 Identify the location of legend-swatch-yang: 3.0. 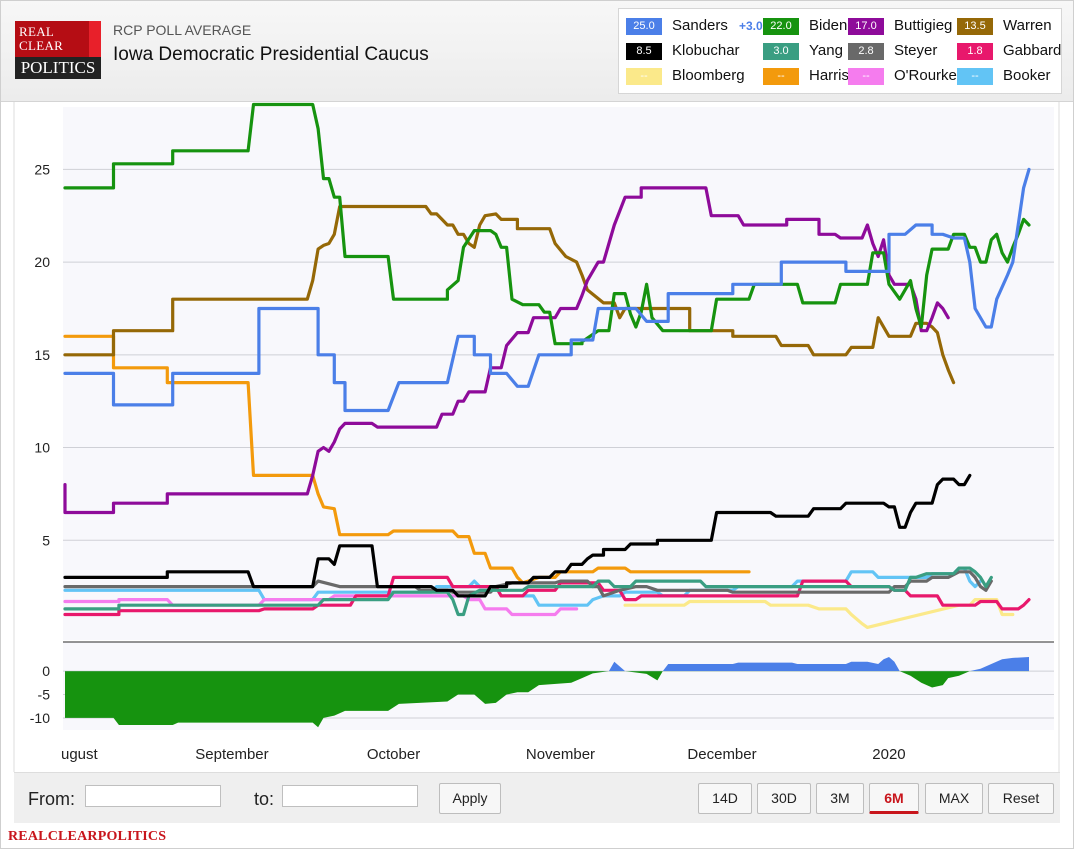
(781, 51).